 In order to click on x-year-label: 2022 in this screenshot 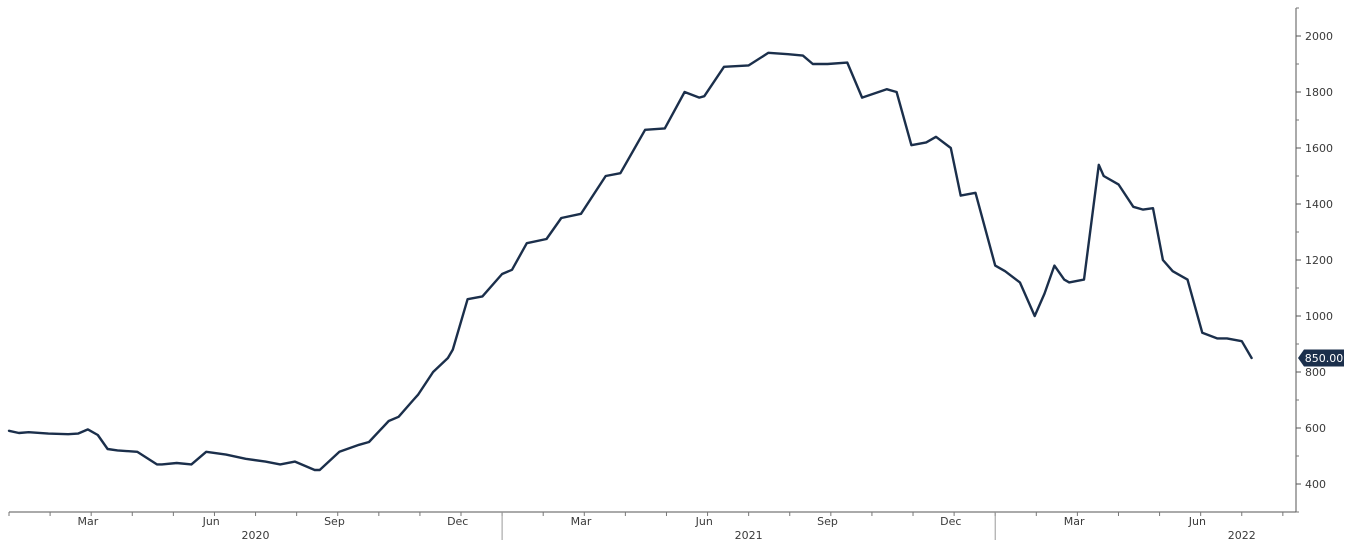, I will do `click(1242, 535)`.